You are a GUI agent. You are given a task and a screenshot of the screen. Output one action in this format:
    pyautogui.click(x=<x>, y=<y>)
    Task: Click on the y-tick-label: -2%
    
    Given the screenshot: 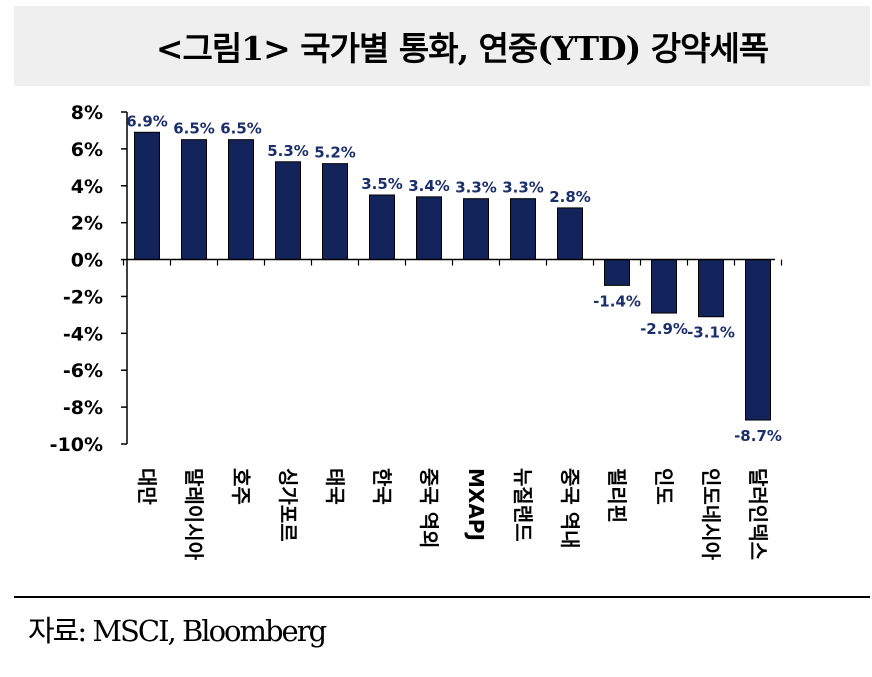 What is the action you would take?
    pyautogui.click(x=83, y=297)
    